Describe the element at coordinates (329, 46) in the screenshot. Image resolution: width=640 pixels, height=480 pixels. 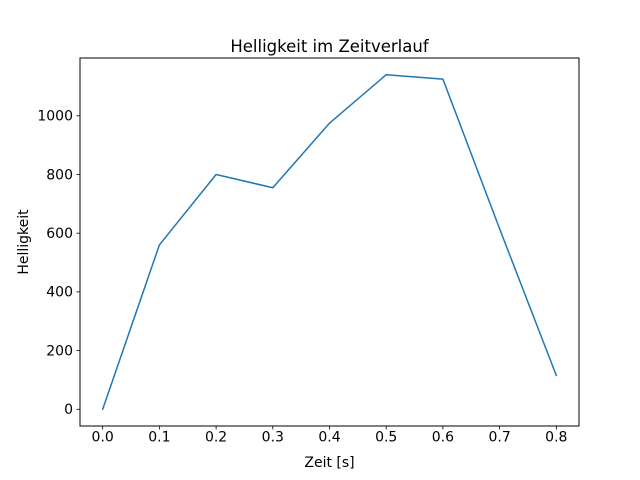
I see `chart-title: Helligkeit im Zeitverlauf` at that location.